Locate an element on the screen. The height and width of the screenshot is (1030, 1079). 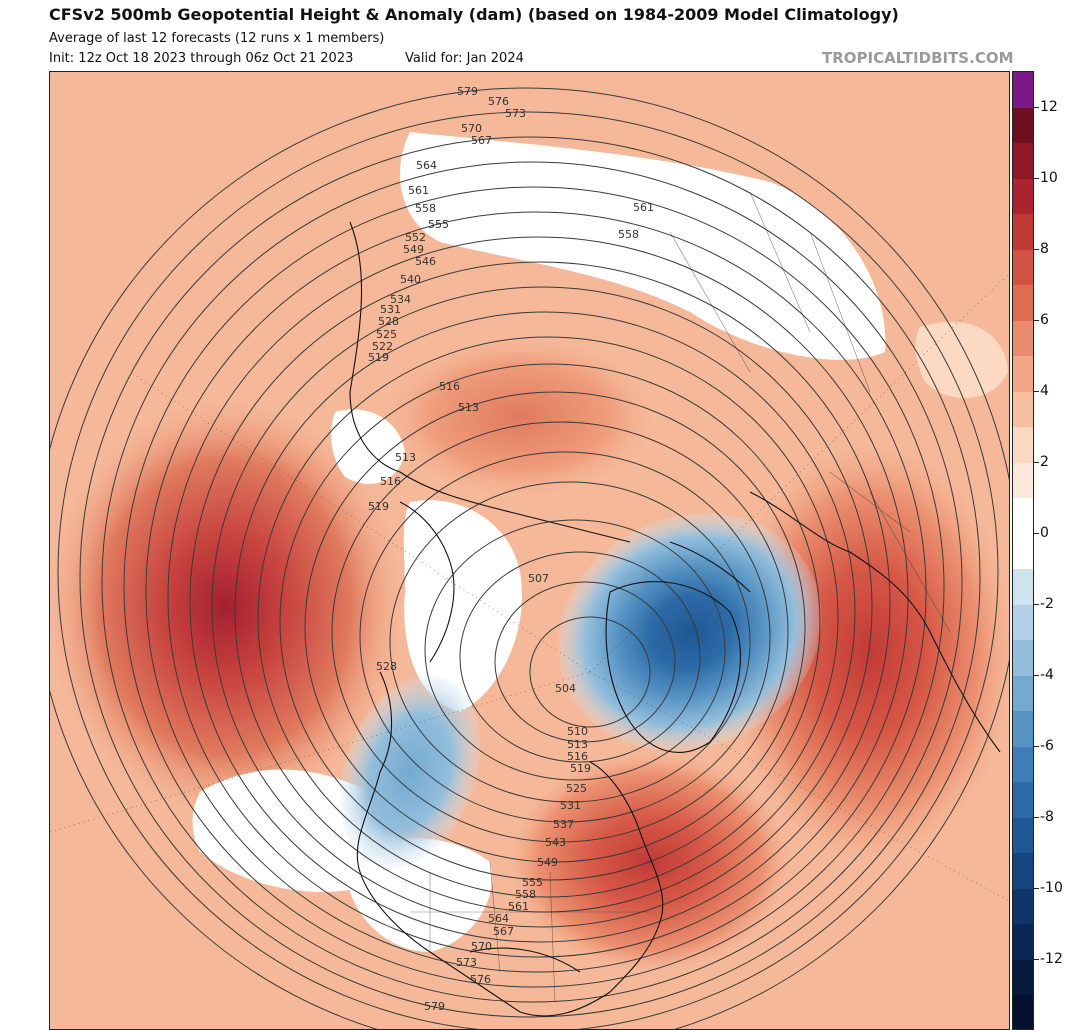
contour-label: 534 is located at coordinates (400, 299).